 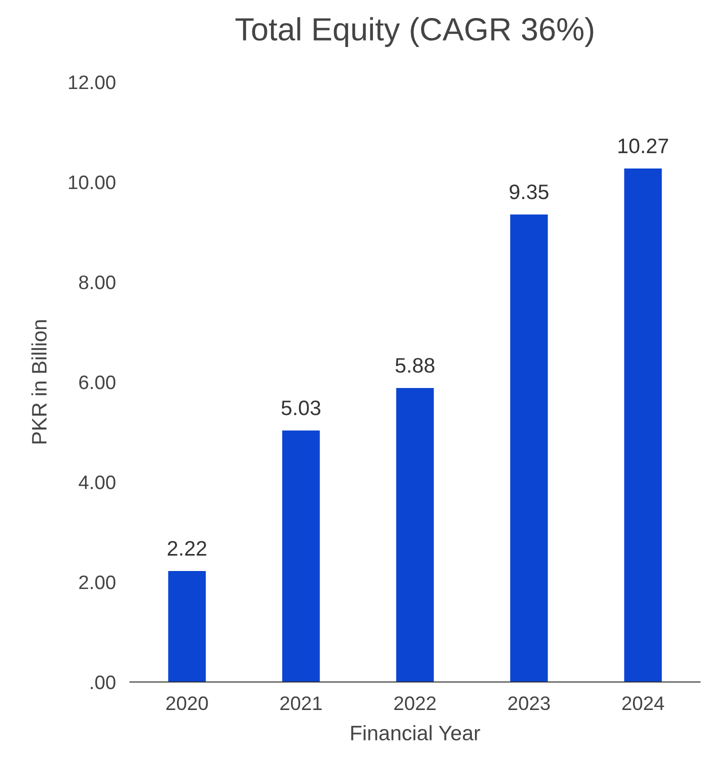 What do you see at coordinates (643, 703) in the screenshot?
I see `x-tick-label: 2024` at bounding box center [643, 703].